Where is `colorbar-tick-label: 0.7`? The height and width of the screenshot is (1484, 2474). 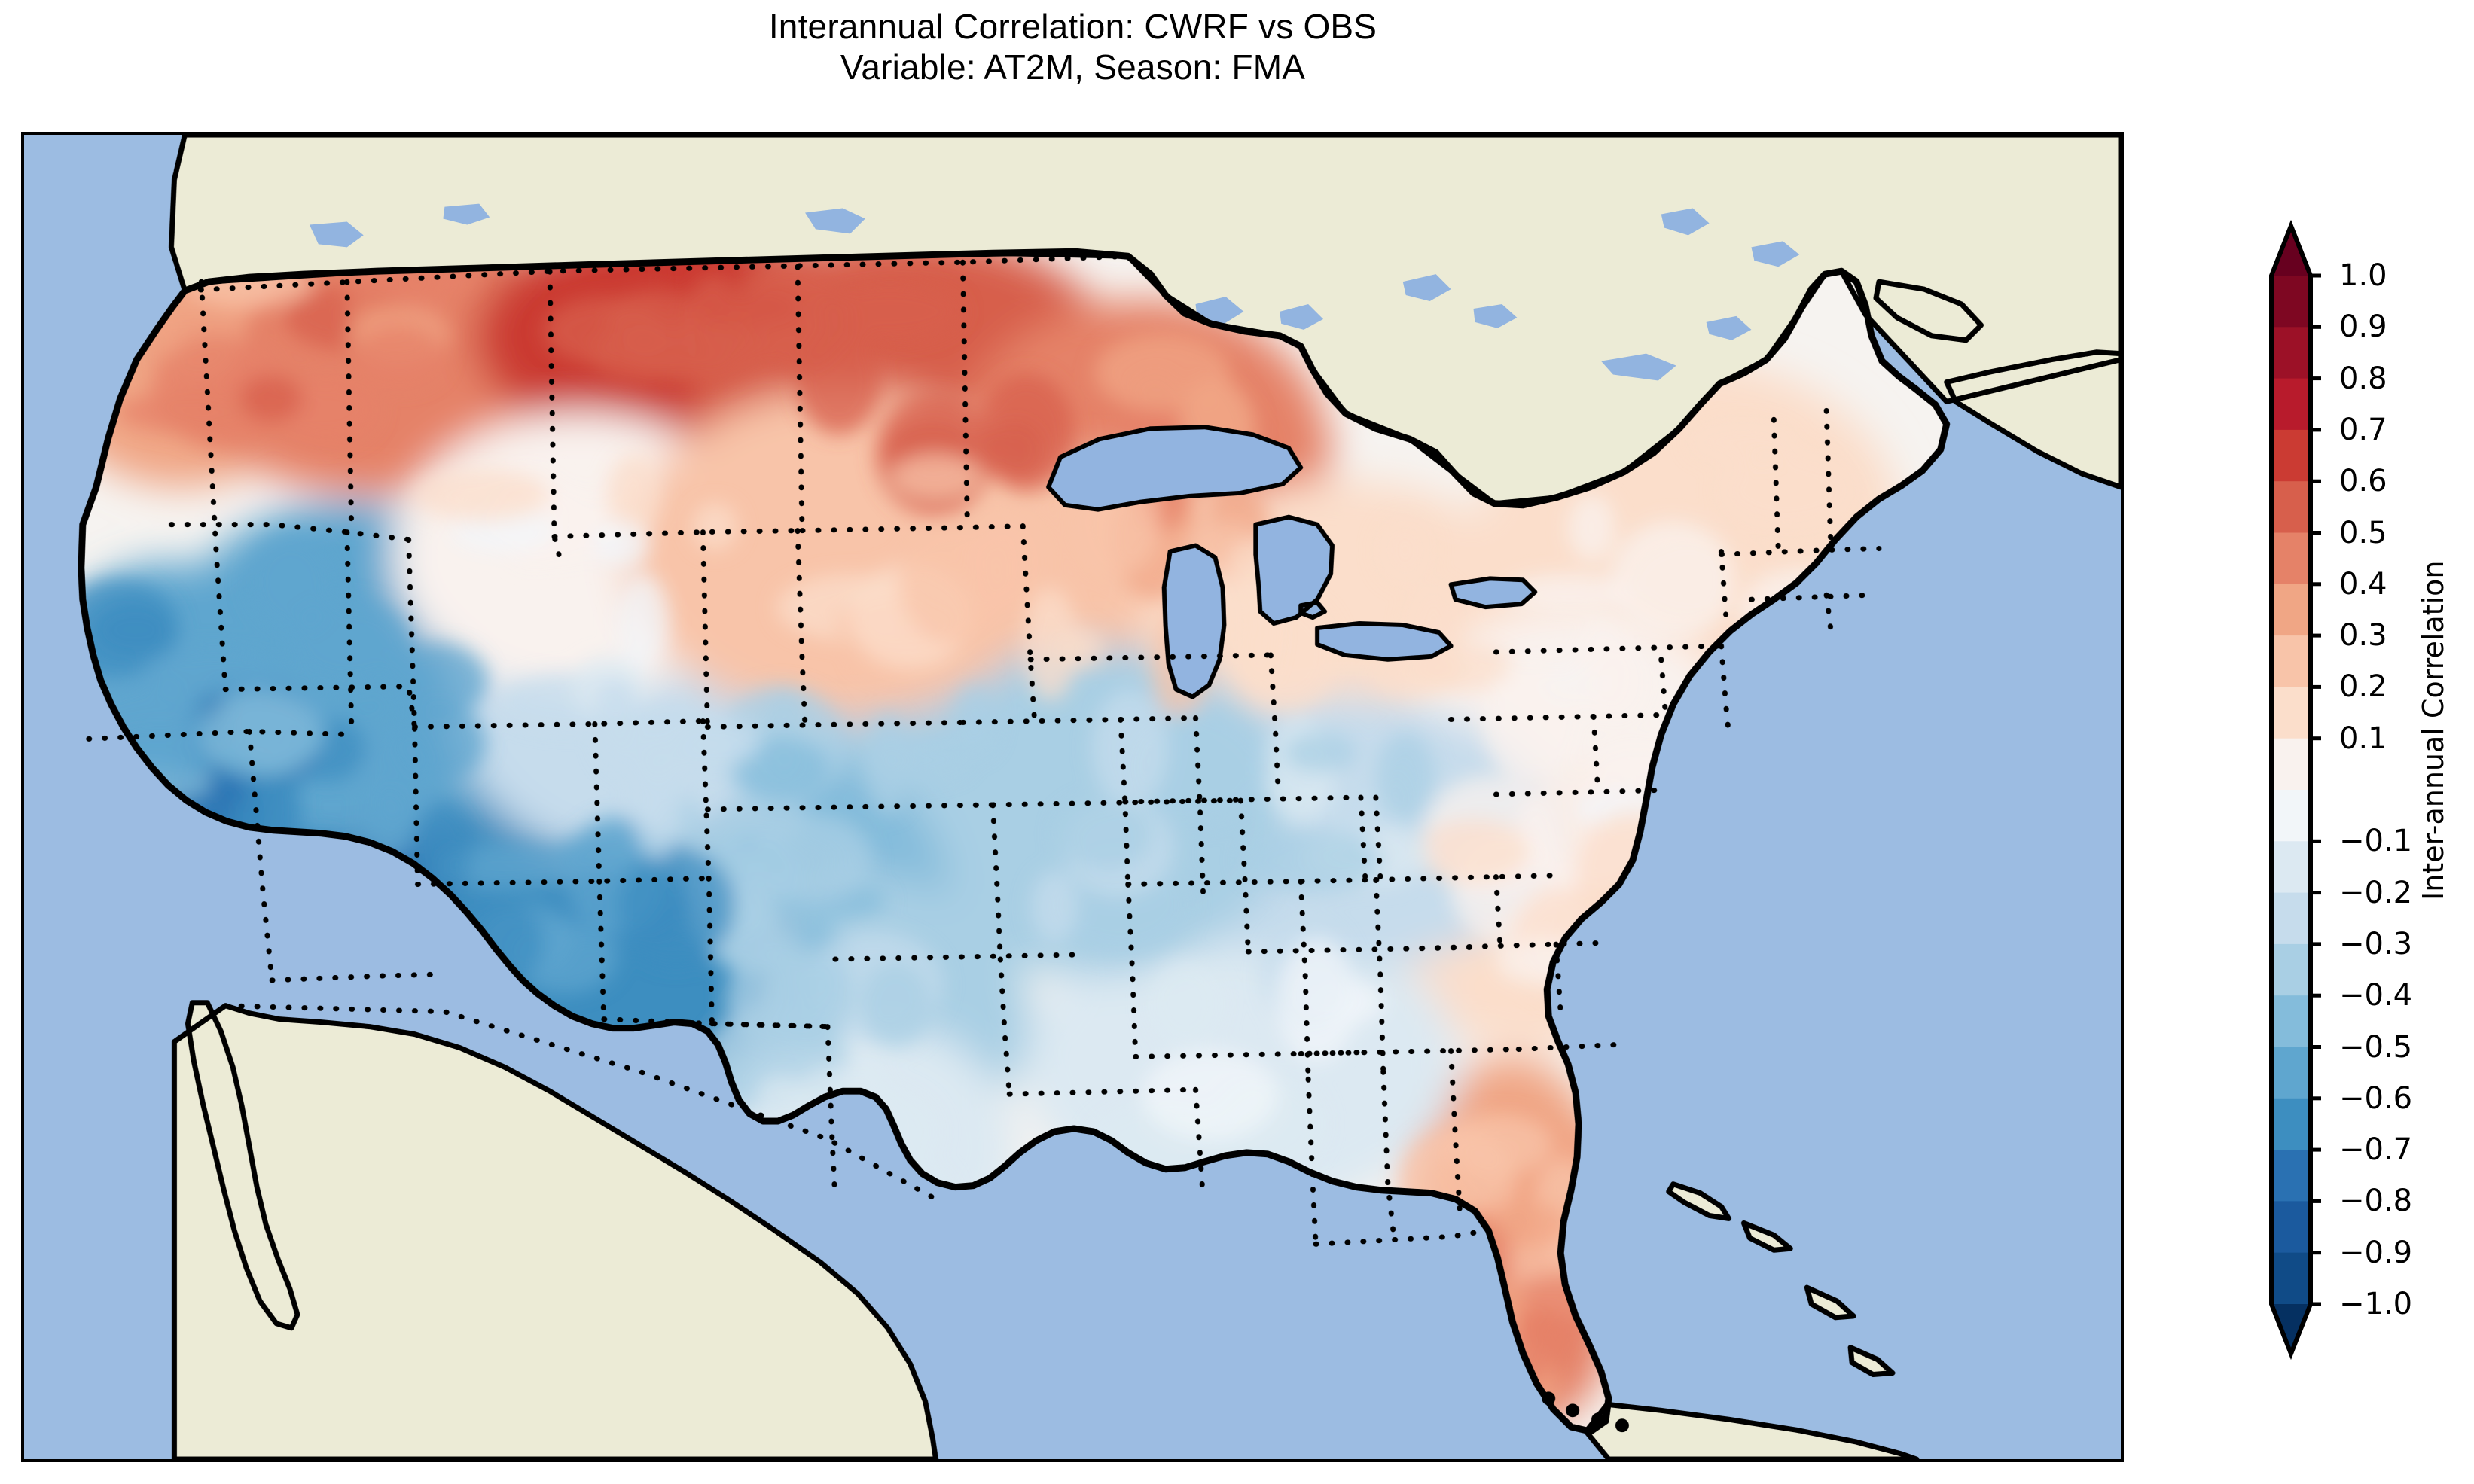
colorbar-tick-label: 0.7 is located at coordinates (2363, 429).